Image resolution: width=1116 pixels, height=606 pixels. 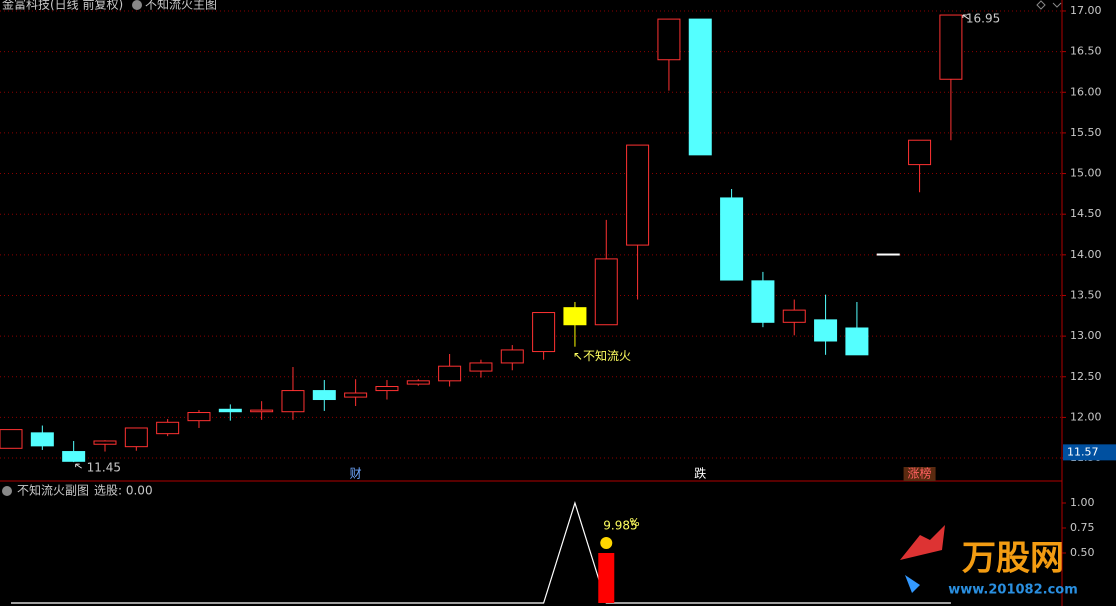 I want to click on logo-name: 万股网, so click(x=1013, y=559).